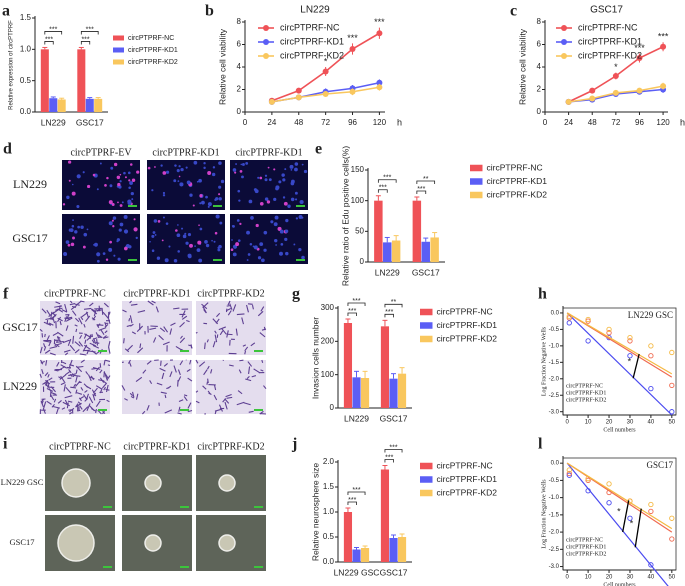  What do you see at coordinates (332, 407) in the screenshot?
I see `y-tick-label: 0` at bounding box center [332, 407].